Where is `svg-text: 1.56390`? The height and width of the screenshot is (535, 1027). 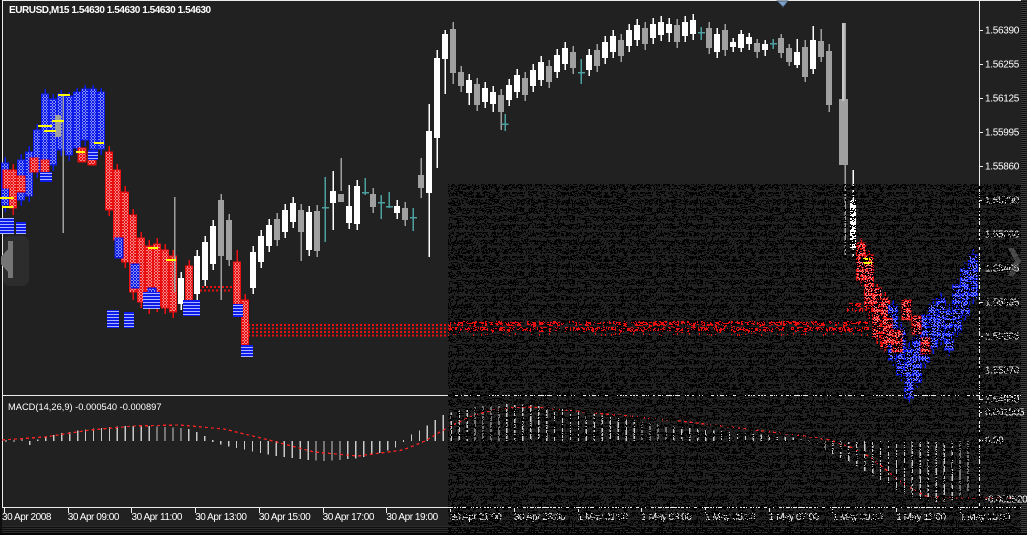
svg-text: 1.56390 is located at coordinates (1002, 31).